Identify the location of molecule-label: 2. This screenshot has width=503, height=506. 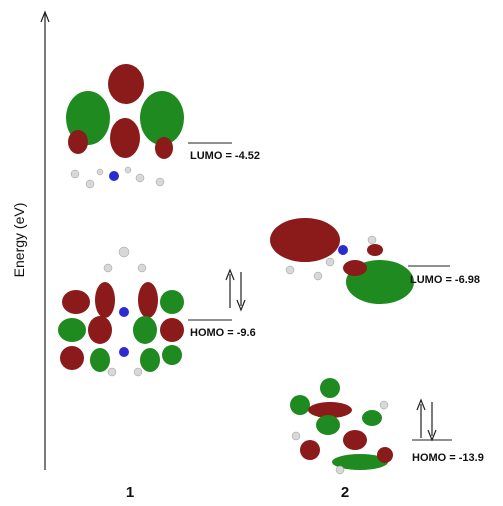
(345, 492).